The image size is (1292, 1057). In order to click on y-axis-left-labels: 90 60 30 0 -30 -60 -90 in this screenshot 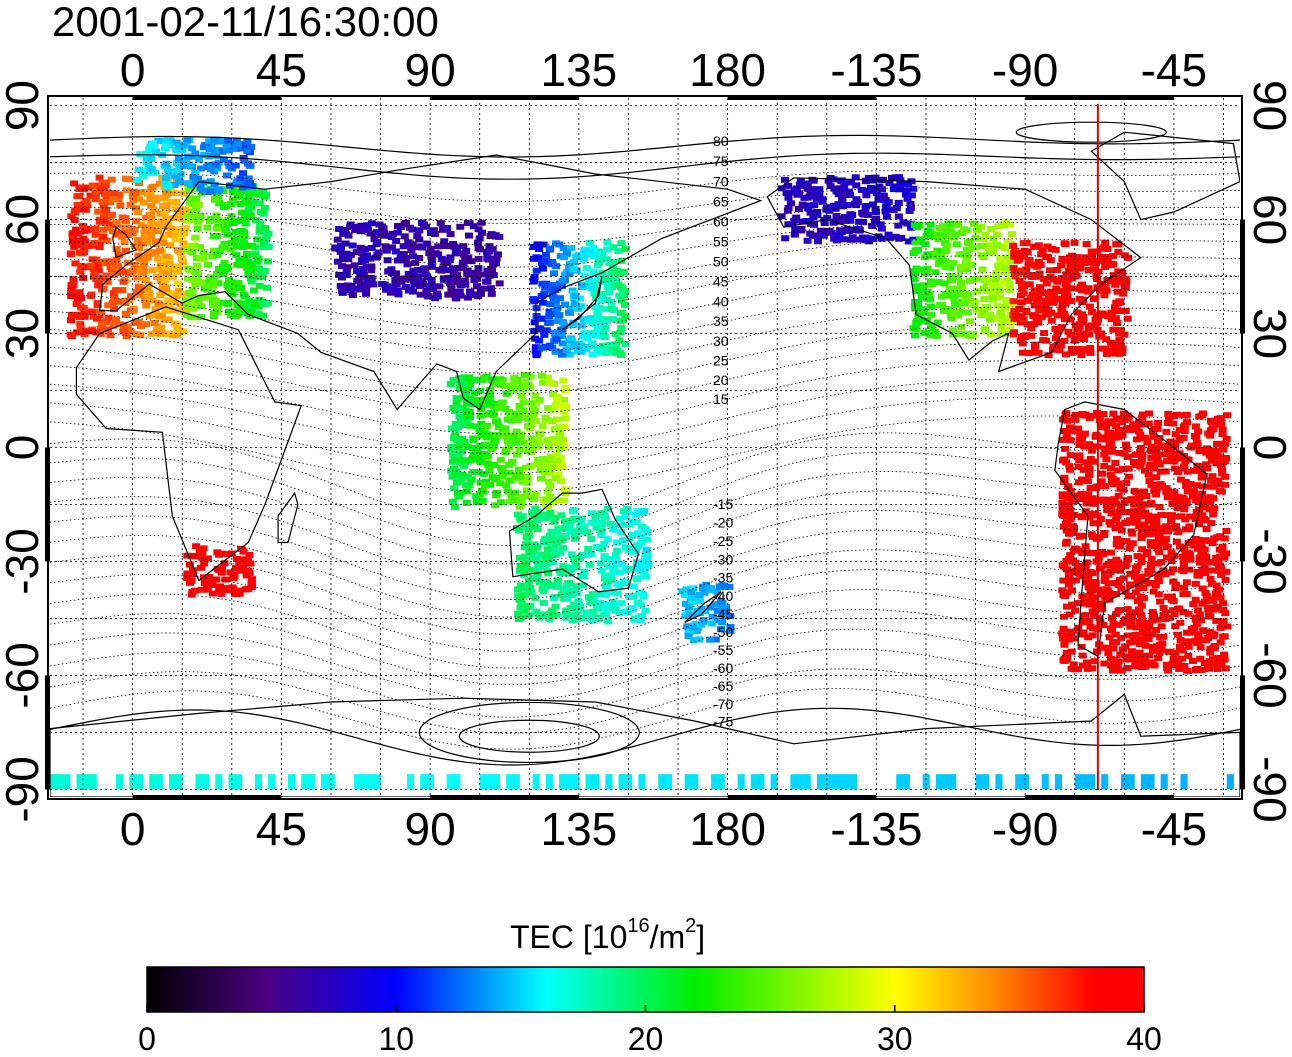, I will do `click(24, 451)`.